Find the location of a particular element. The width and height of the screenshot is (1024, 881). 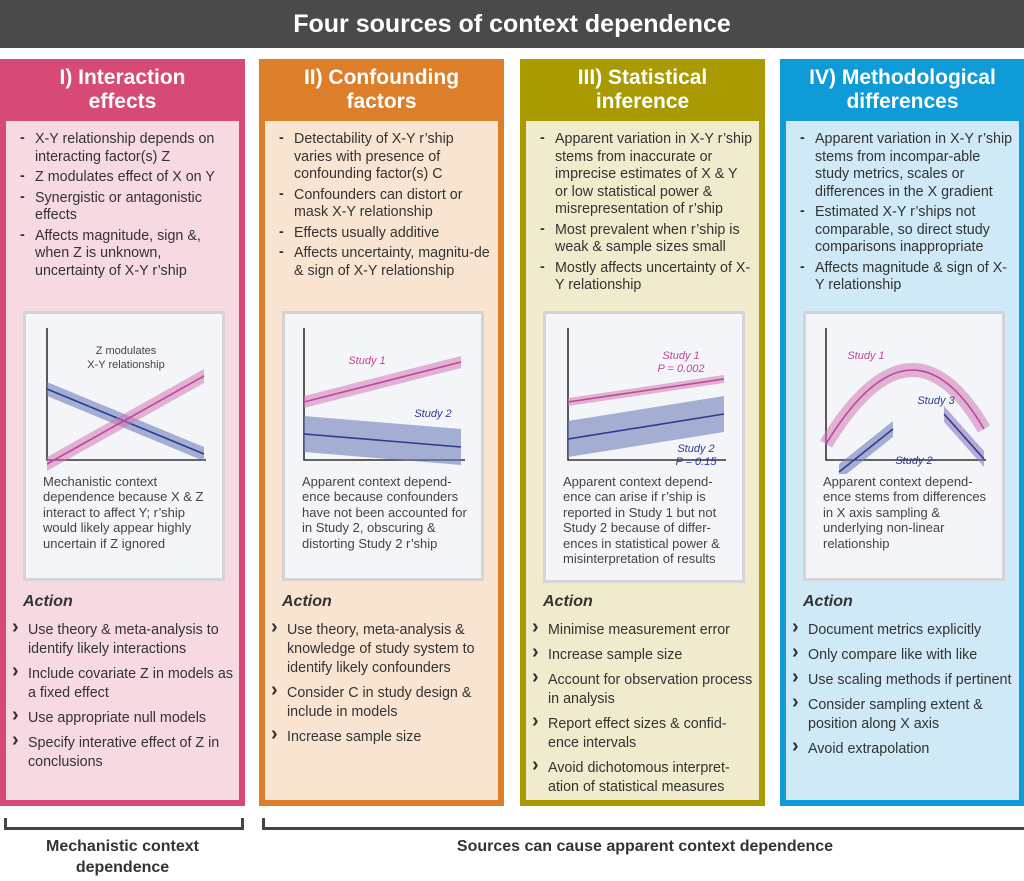

column-header: I) Interaction effects is located at coordinates (122, 90).